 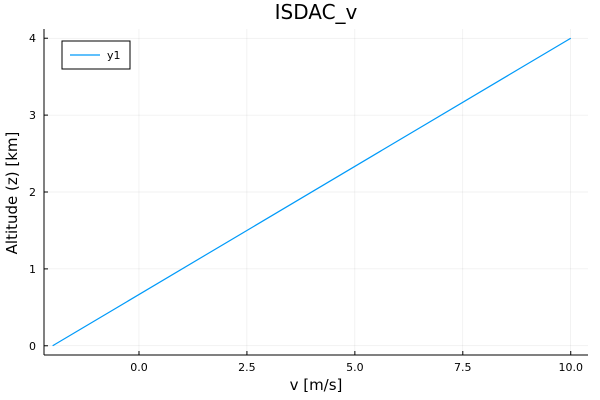 I want to click on x-tick-label: 7.5, so click(x=463, y=367).